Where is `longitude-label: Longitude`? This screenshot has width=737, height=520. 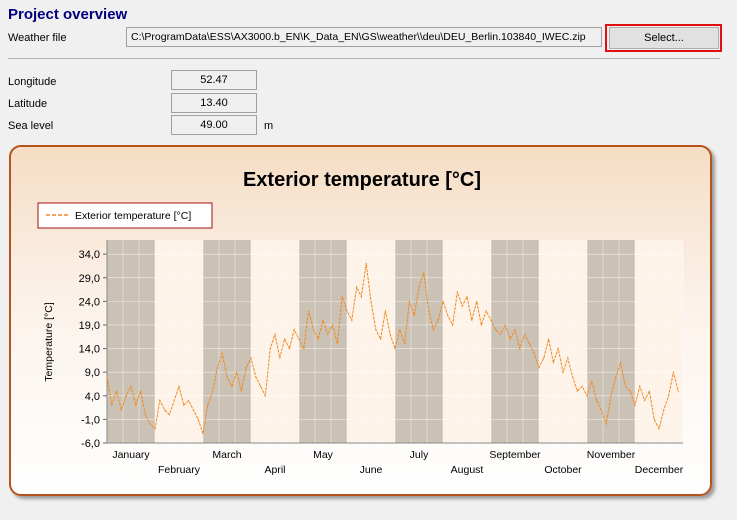 longitude-label: Longitude is located at coordinates (32, 82).